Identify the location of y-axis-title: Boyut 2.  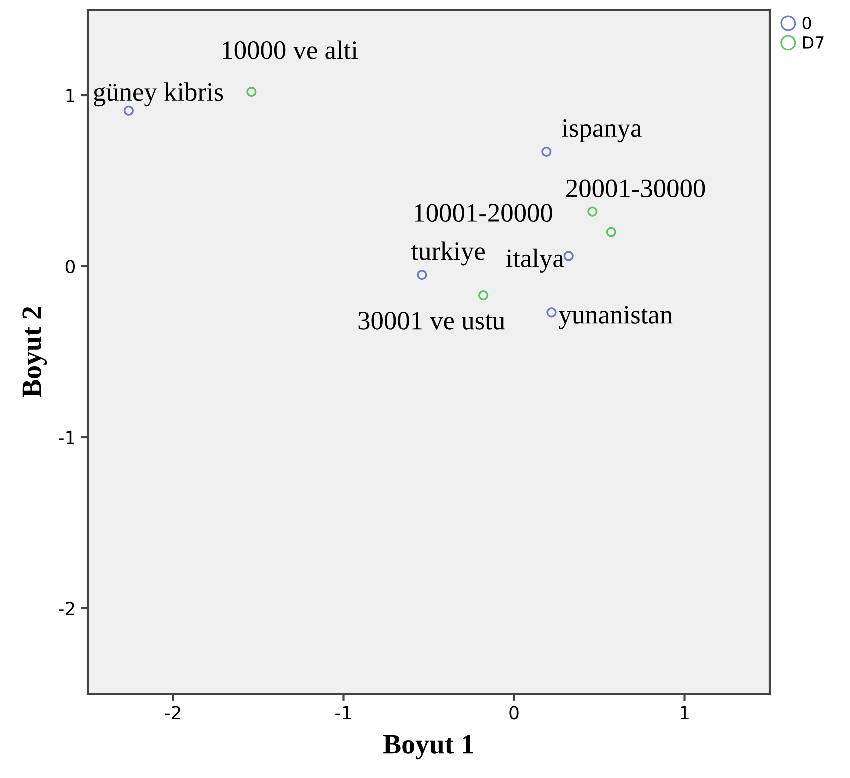
(35, 352).